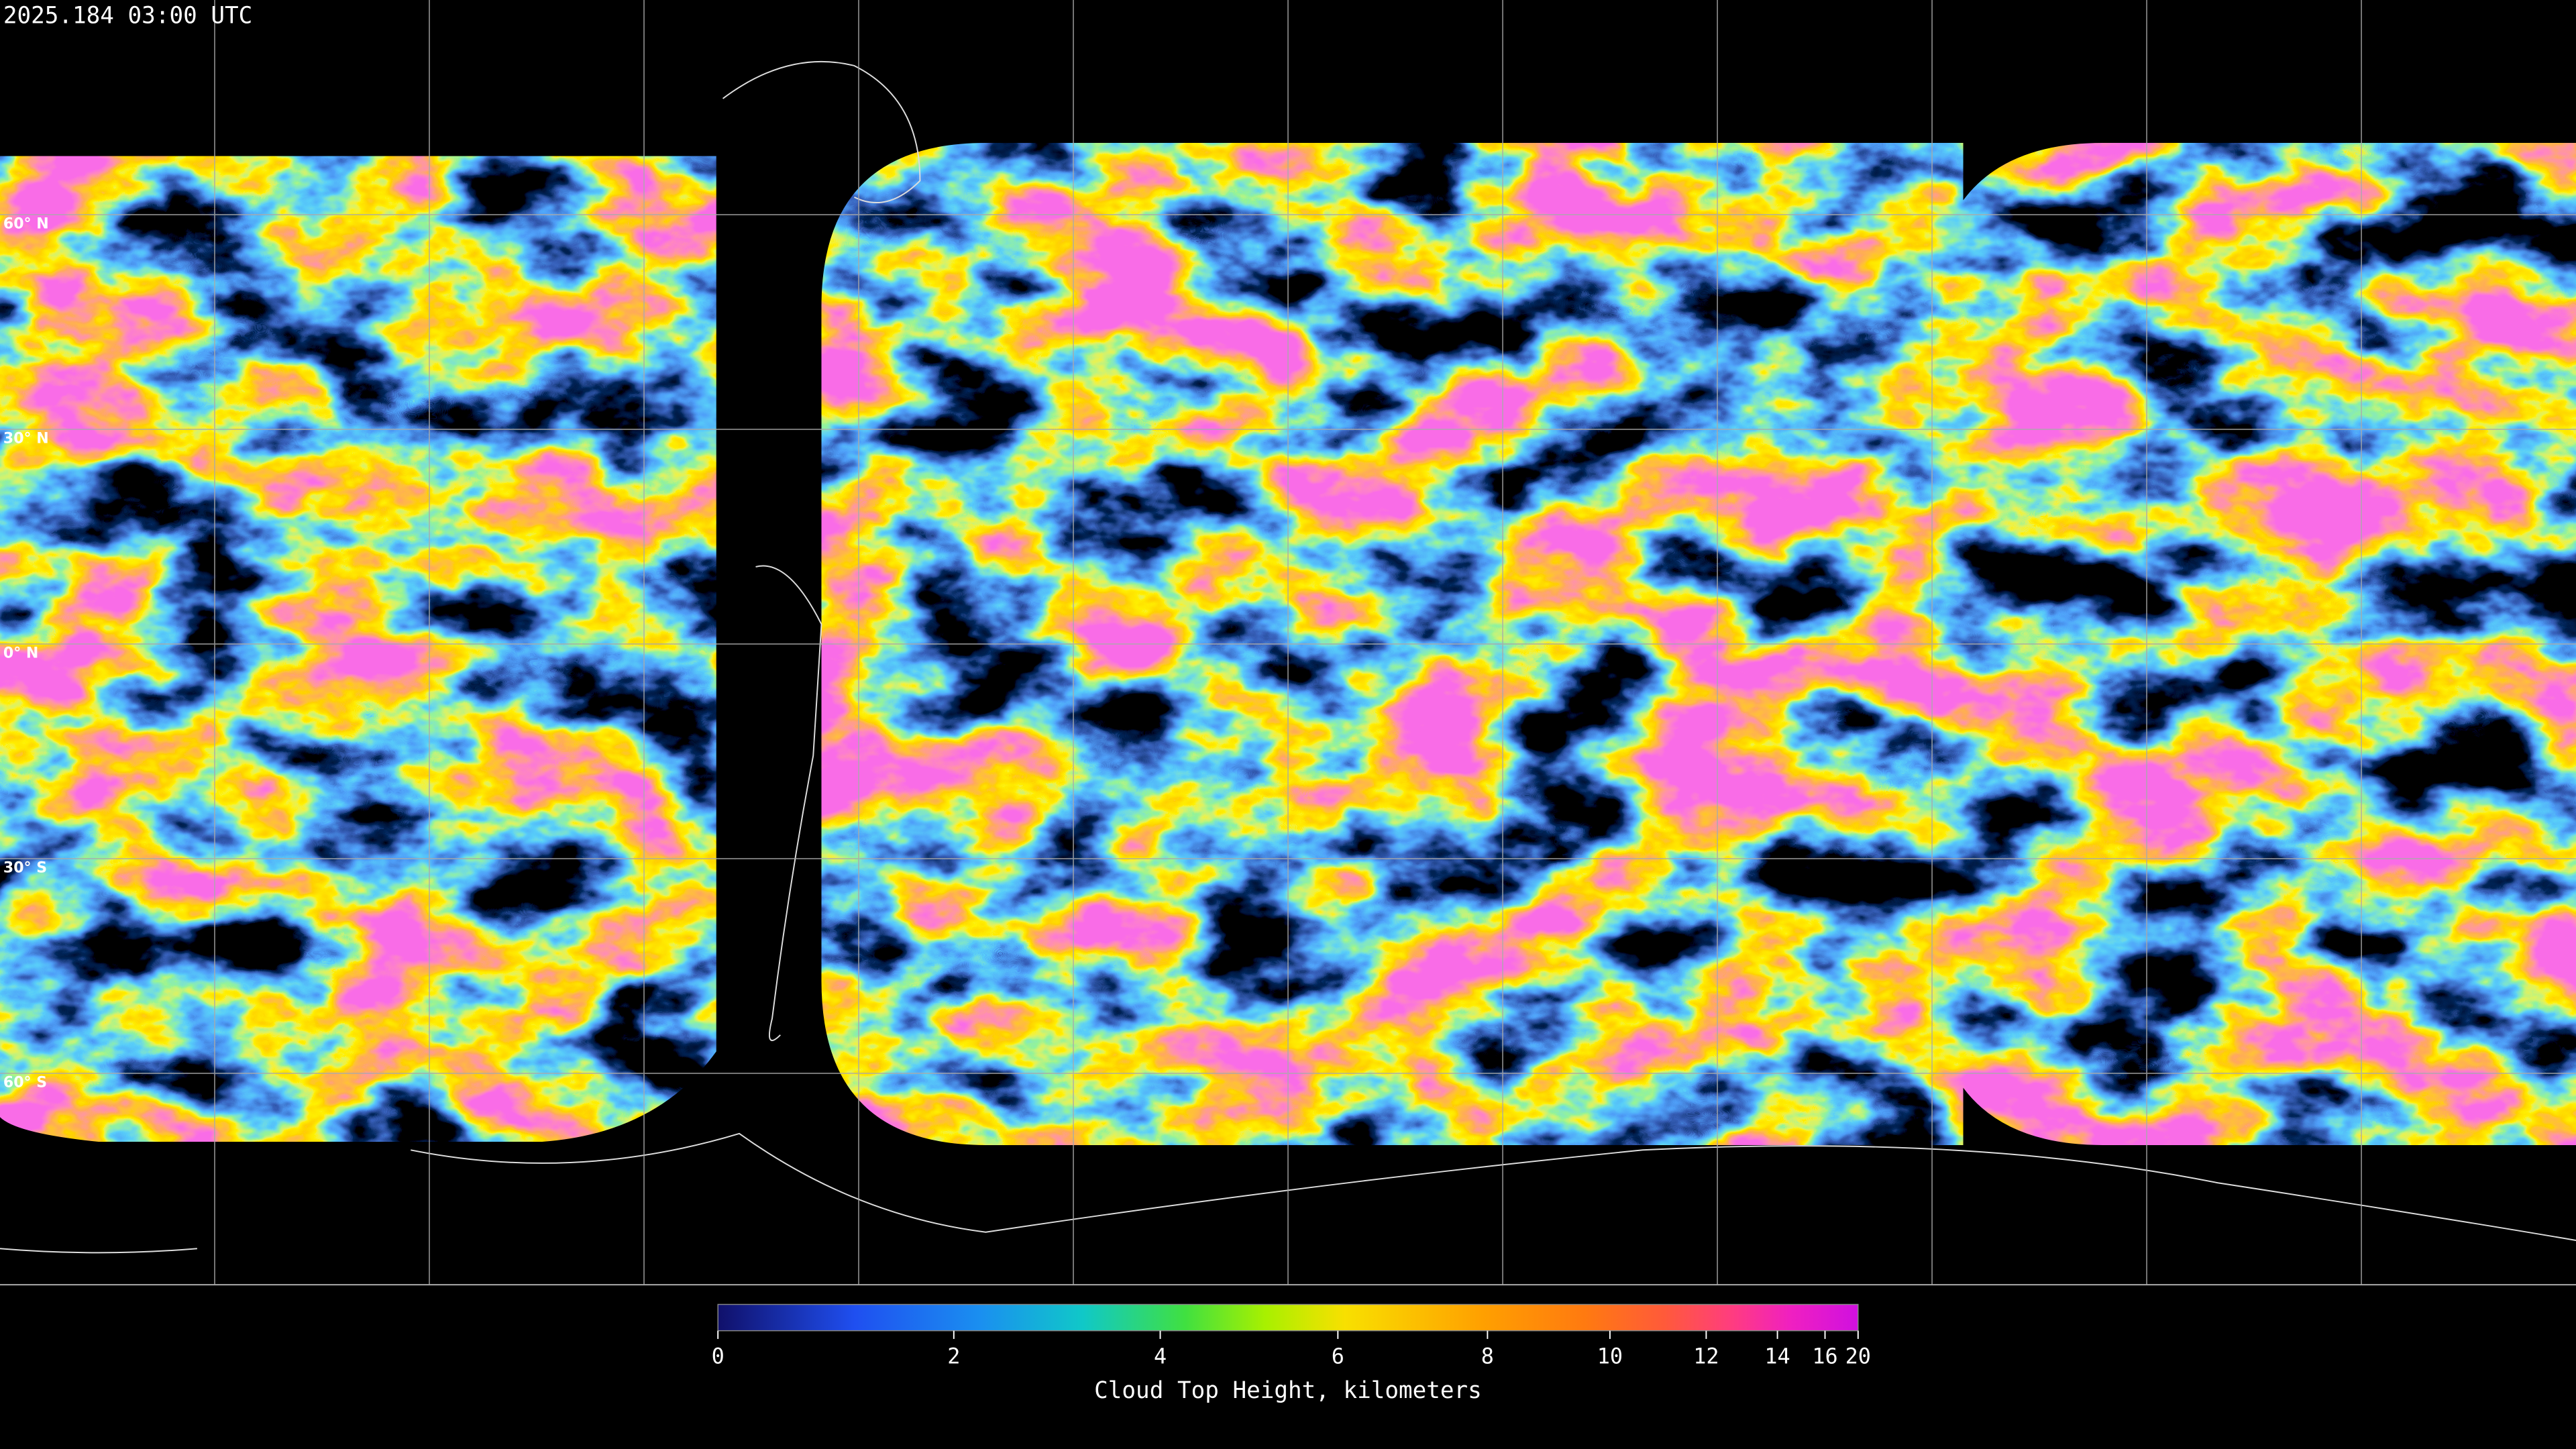 The height and width of the screenshot is (1449, 2576). I want to click on colorbar-tick-label: 4, so click(1160, 1356).